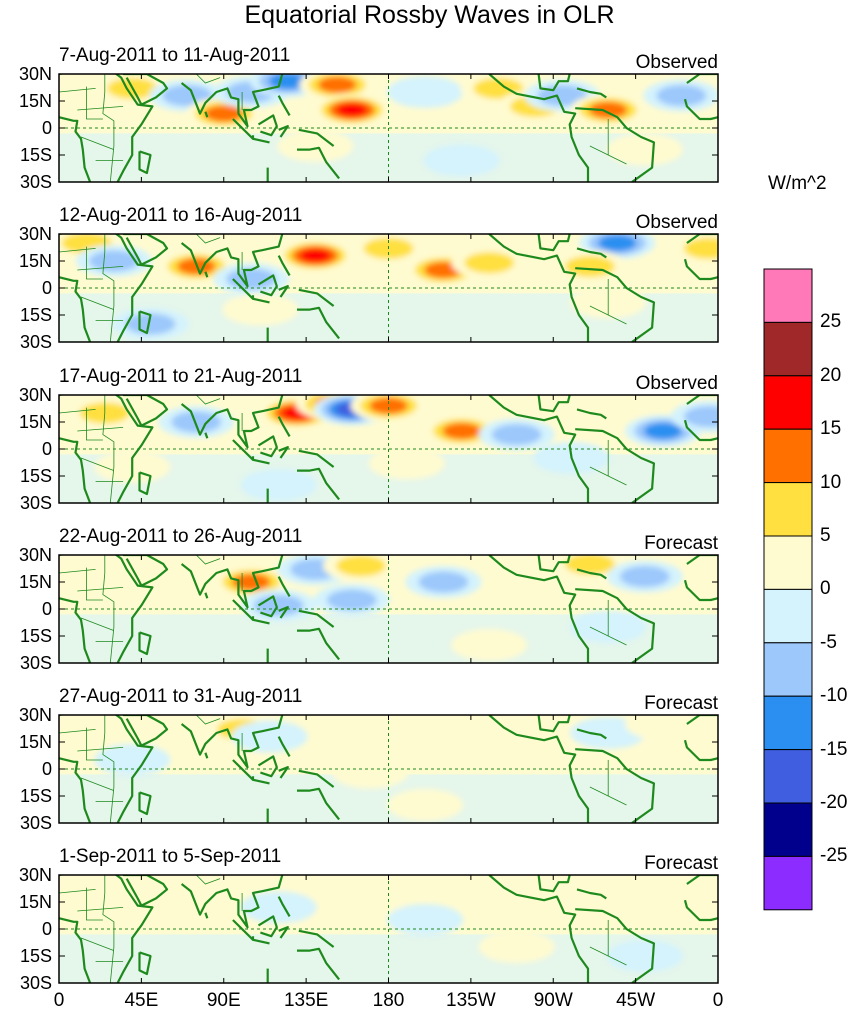 This screenshot has height=1023, width=859. Describe the element at coordinates (429, 15) in the screenshot. I see `chart-title: Equatorial Rossby Waves in OLR` at that location.